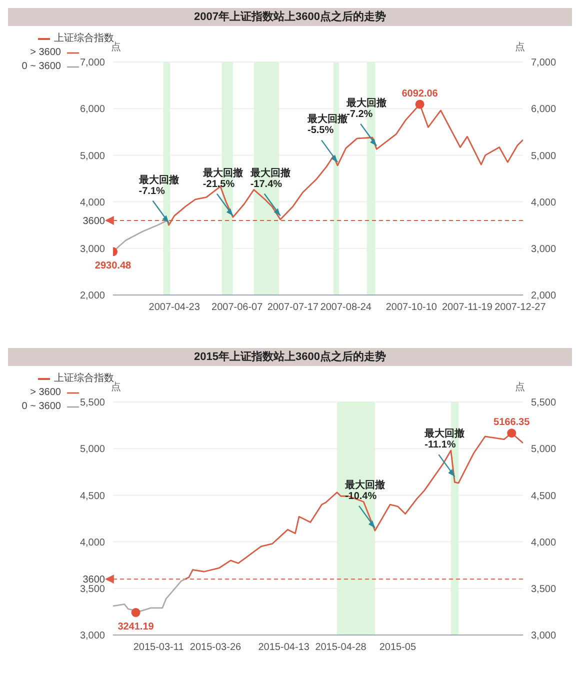  What do you see at coordinates (93, 403) in the screenshot?
I see `y-tick-label: 5,500` at bounding box center [93, 403].